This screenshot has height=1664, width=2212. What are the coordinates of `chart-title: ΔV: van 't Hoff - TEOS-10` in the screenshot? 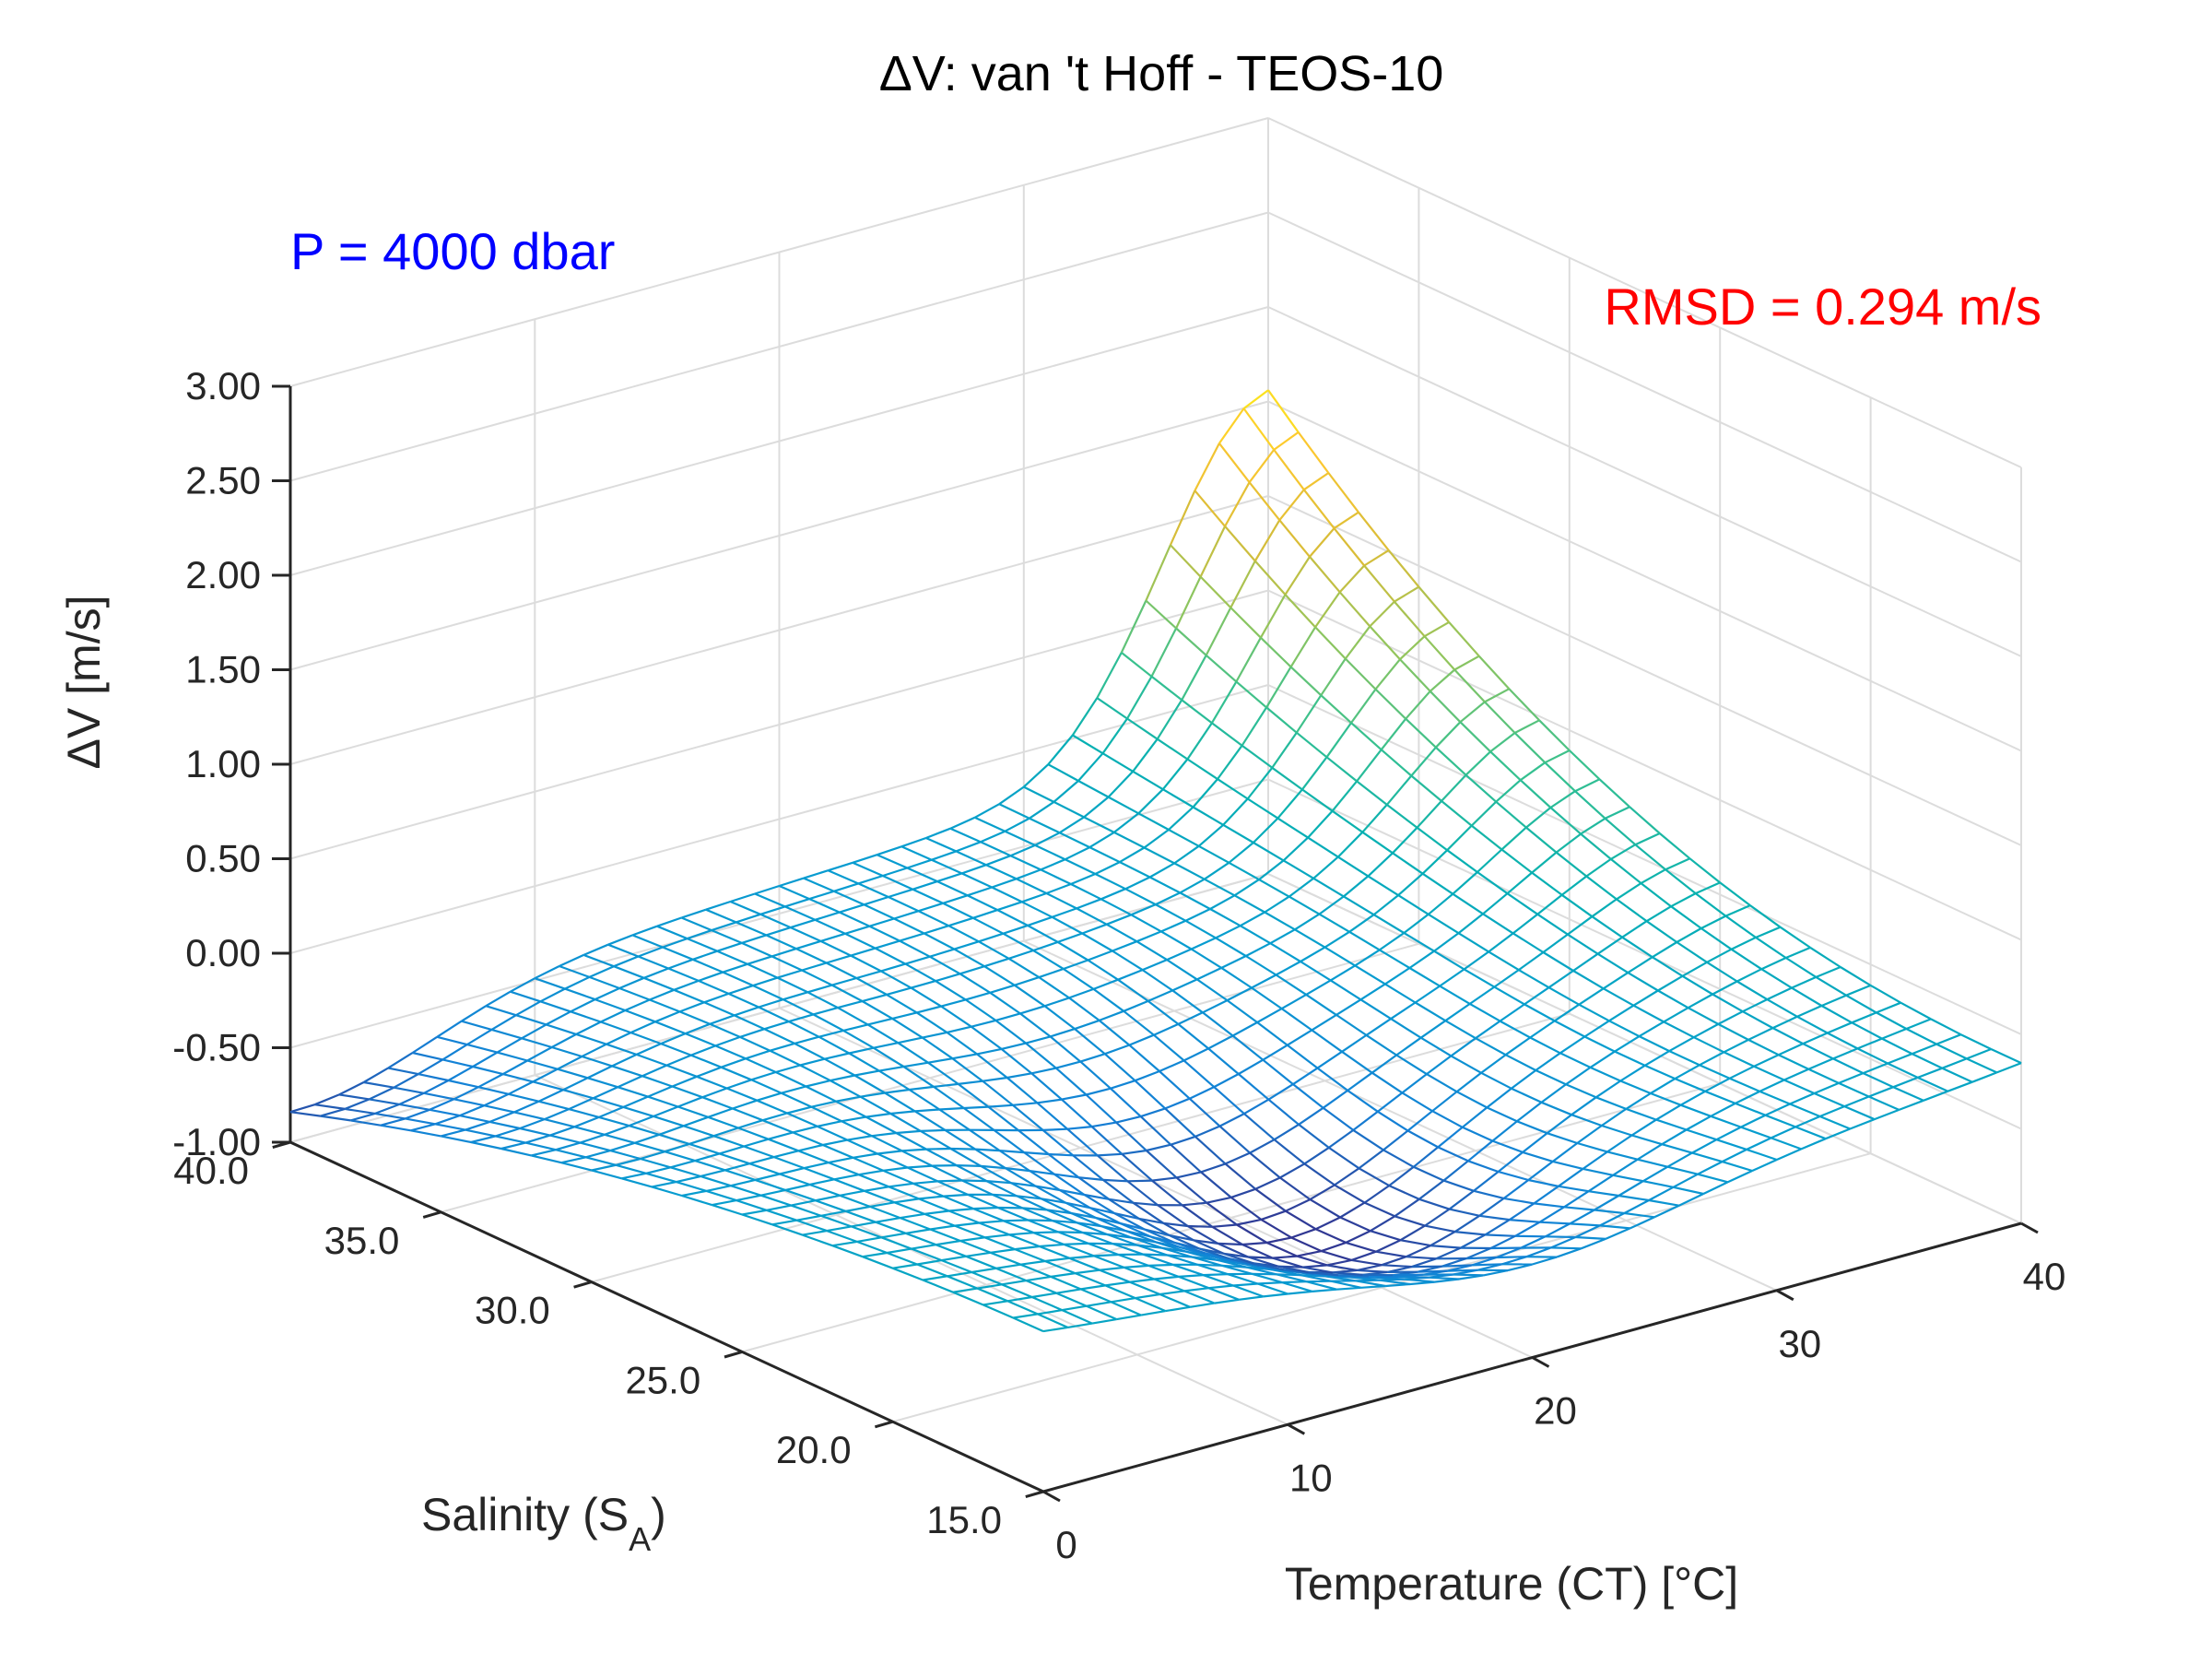 It's located at (1161, 73).